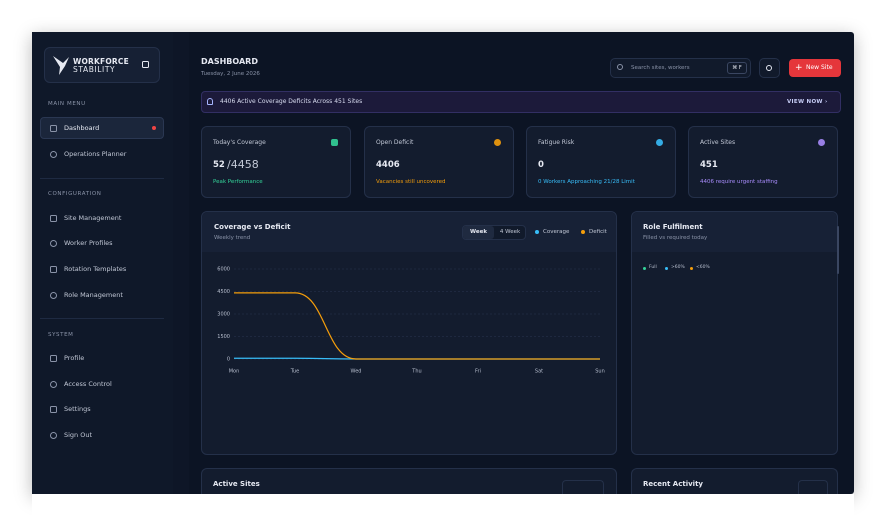  I want to click on page-margin, so click(443, 512).